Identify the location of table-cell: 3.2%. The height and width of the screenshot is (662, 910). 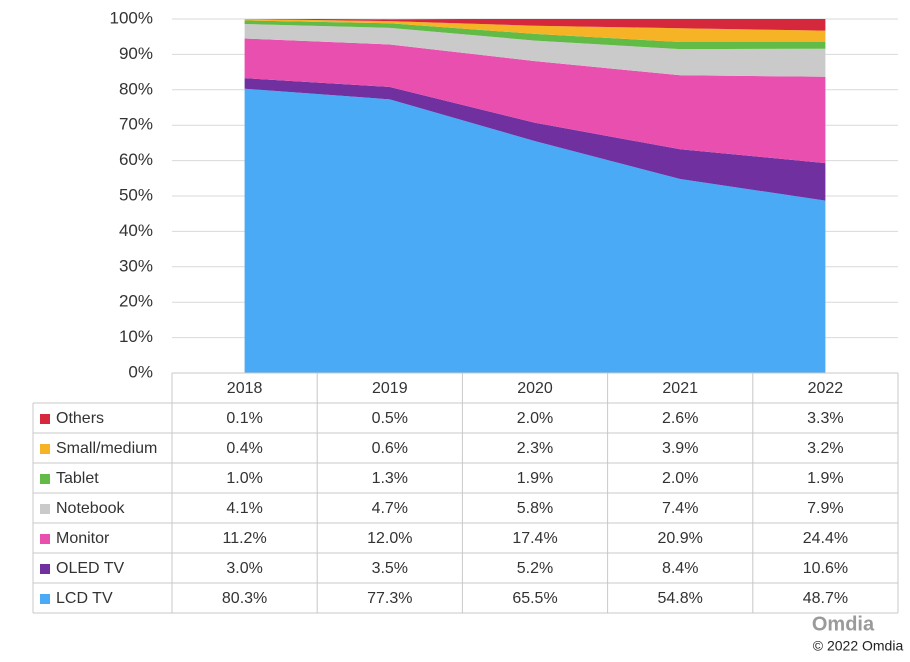
(825, 448).